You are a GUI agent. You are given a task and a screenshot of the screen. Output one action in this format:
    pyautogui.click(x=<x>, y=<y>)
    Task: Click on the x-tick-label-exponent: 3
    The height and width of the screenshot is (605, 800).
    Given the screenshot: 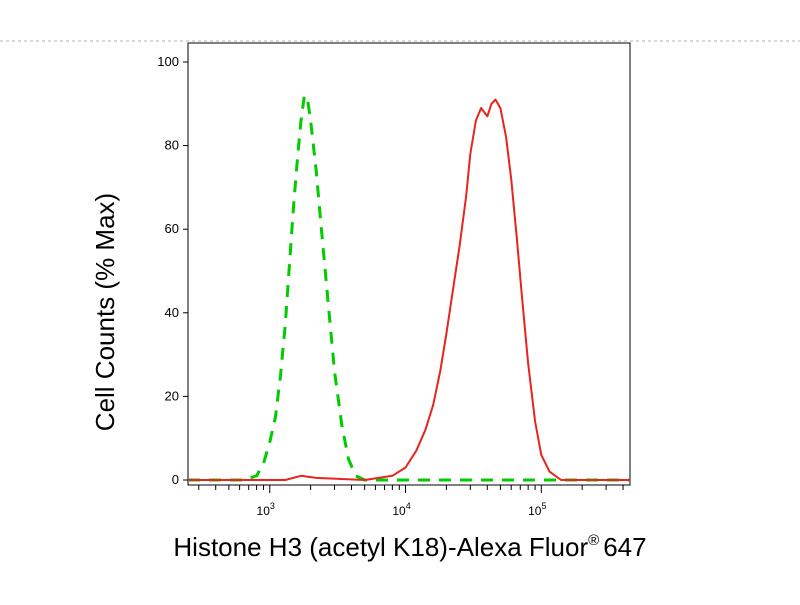 What is the action you would take?
    pyautogui.click(x=272, y=506)
    